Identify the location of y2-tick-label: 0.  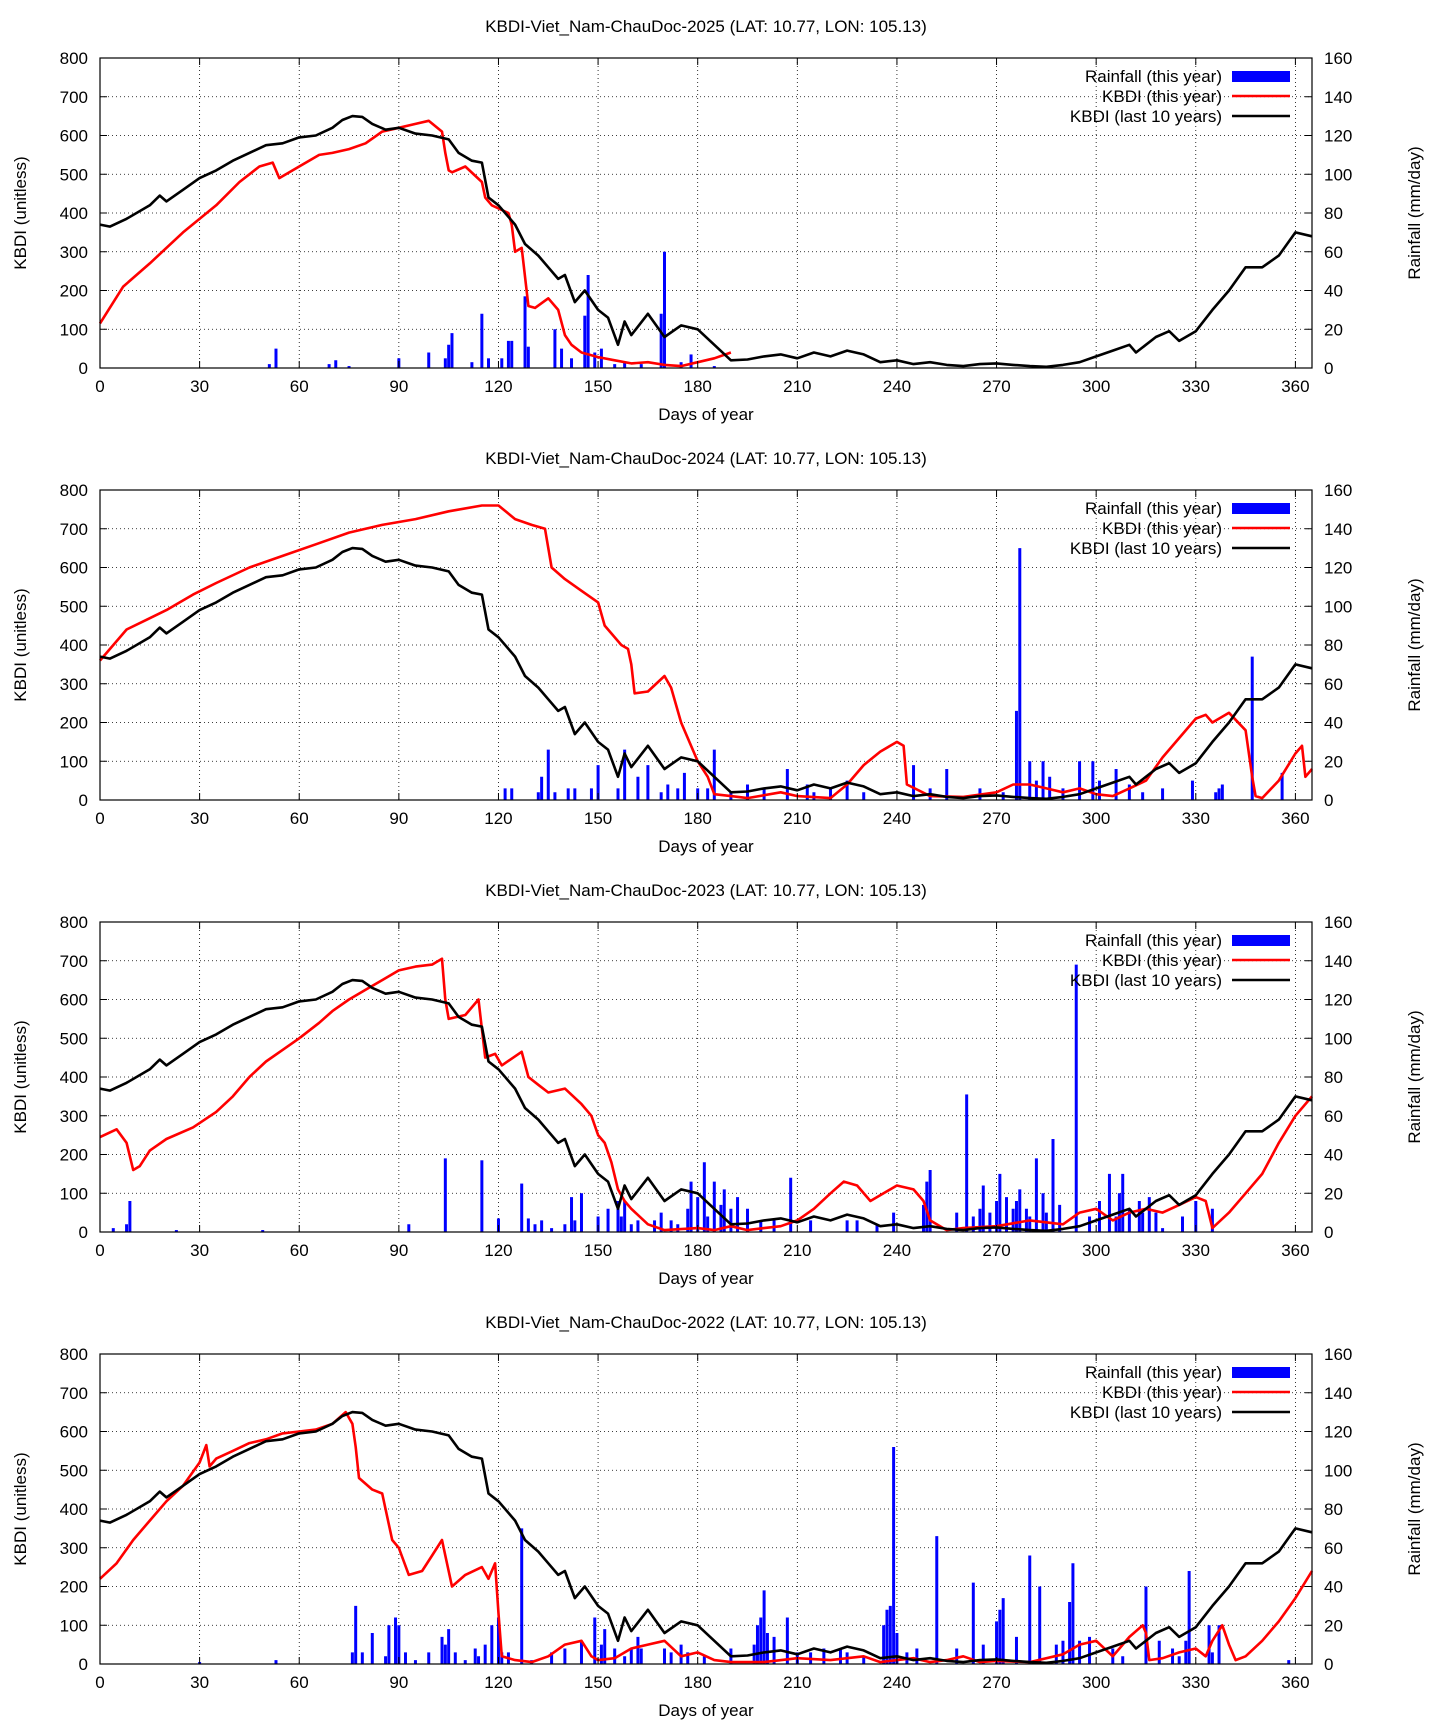
(1328, 1232).